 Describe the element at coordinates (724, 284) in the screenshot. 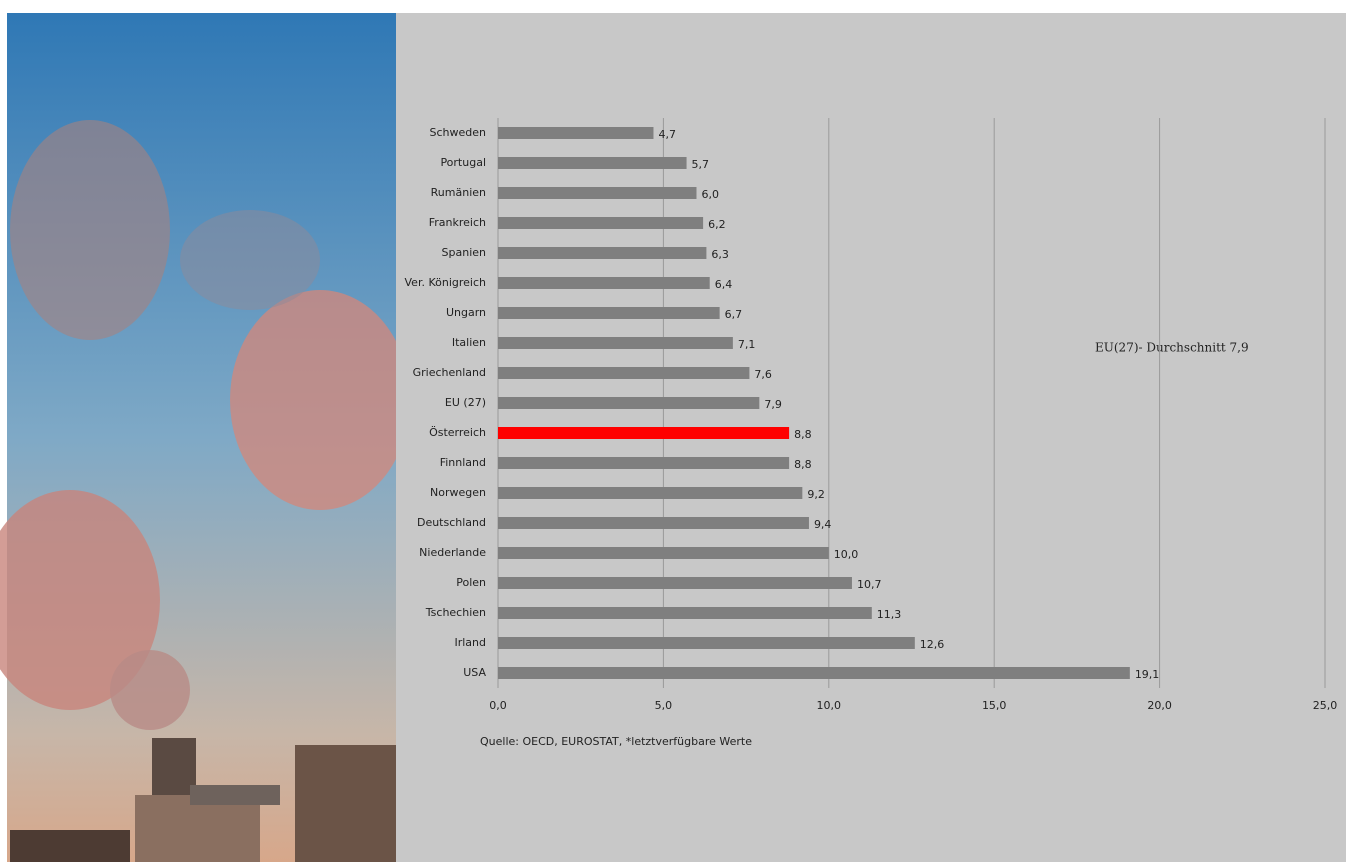

I see `value-label: 6,4` at that location.